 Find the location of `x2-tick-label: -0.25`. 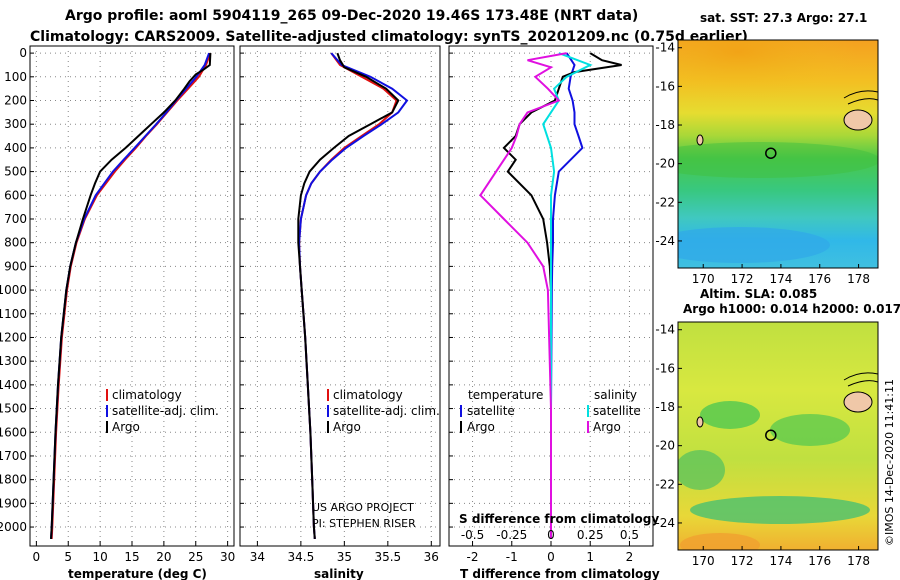

x2-tick-label: -0.25 is located at coordinates (511, 535).